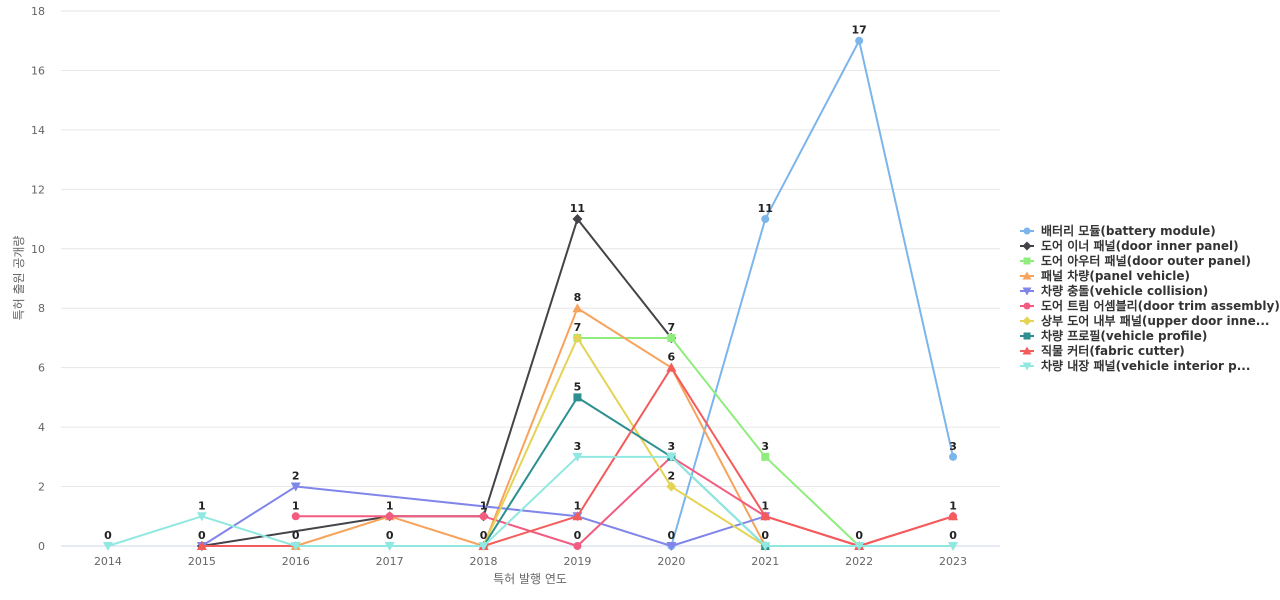  I want to click on legend-label: 직물 커터(fabric cutter), so click(1113, 350).